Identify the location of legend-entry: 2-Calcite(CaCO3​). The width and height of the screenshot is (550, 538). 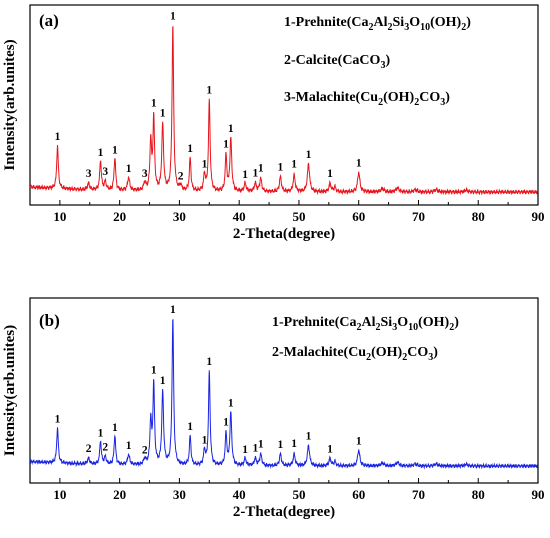
(337, 62).